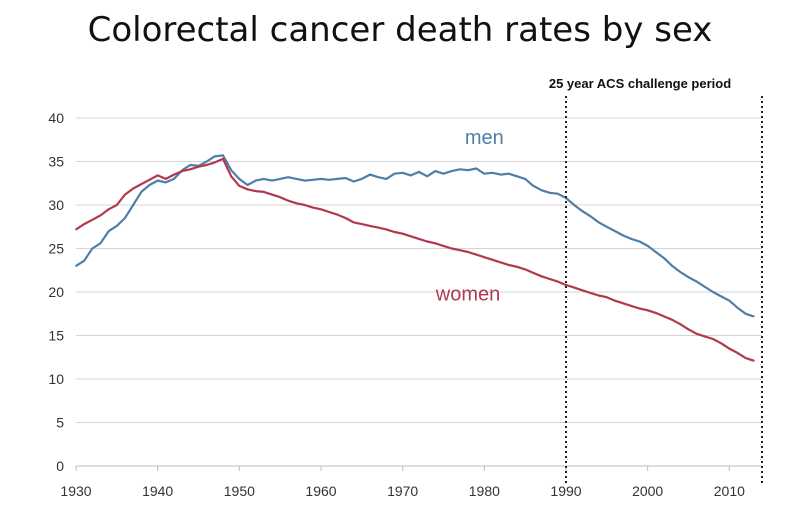  Describe the element at coordinates (56, 249) in the screenshot. I see `y-tick-label: 25` at that location.